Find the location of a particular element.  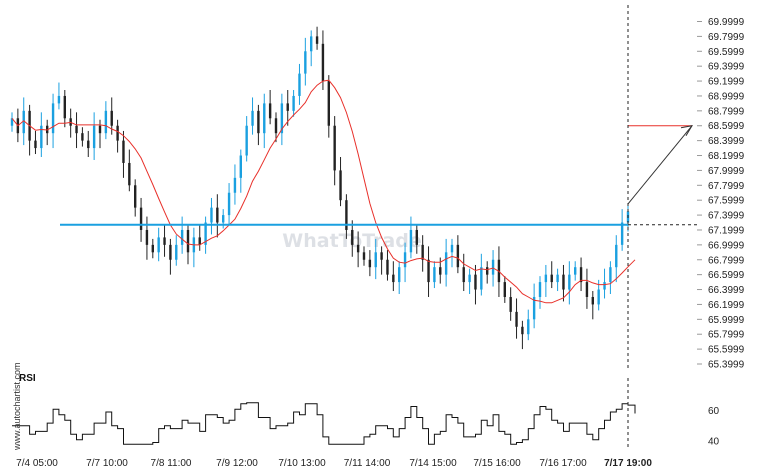

time-tick-label: 7/8 11:00 is located at coordinates (171, 463).